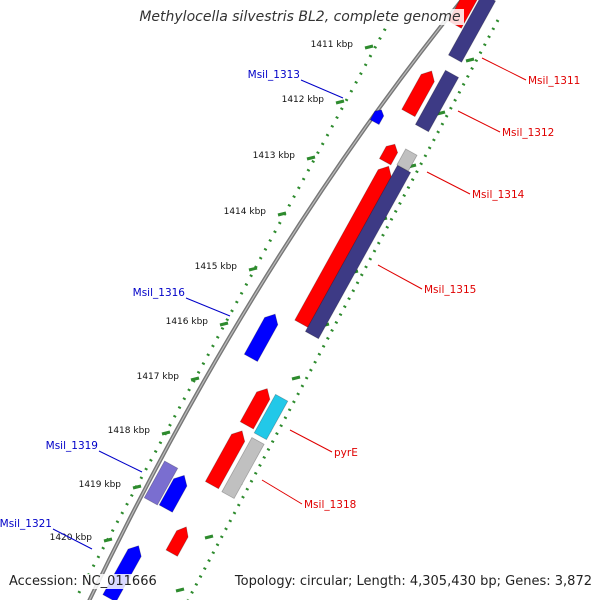 The width and height of the screenshot is (600, 600). Describe the element at coordinates (274, 156) in the screenshot. I see `kbp-tick-label: 1413 kbp` at that location.